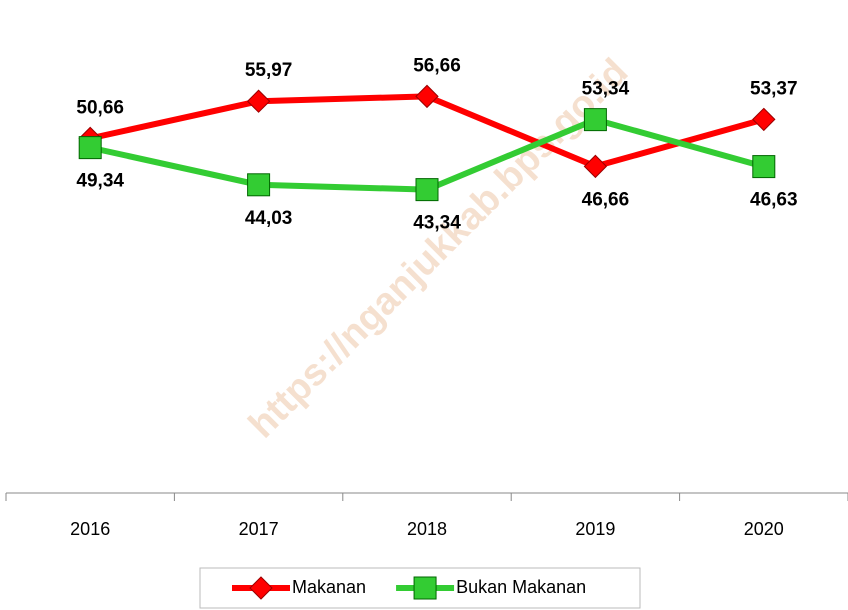 Image resolution: width=848 pixels, height=610 pixels. What do you see at coordinates (90, 529) in the screenshot?
I see `x-tick-label: 2016` at bounding box center [90, 529].